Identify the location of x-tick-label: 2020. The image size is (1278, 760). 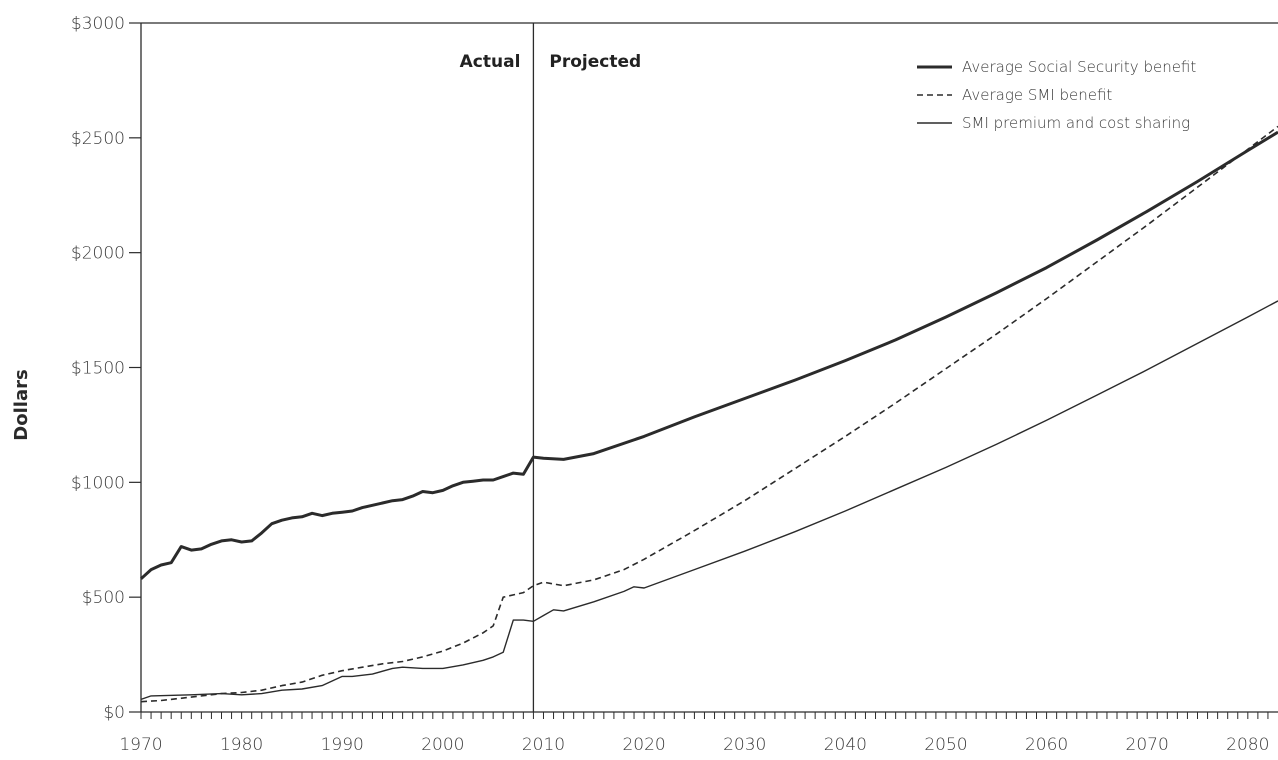
(643, 745).